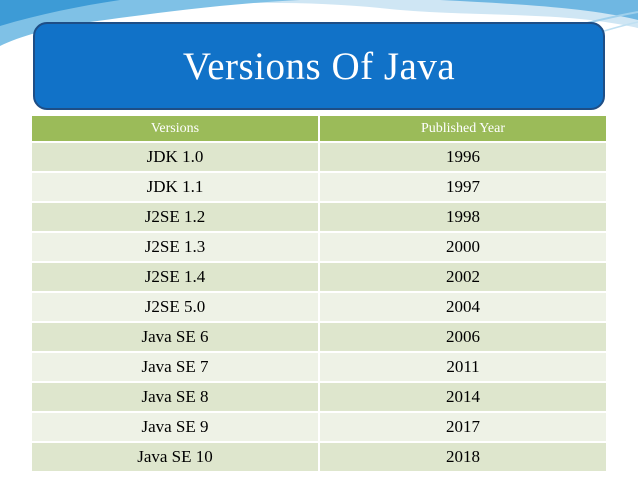  Describe the element at coordinates (462, 456) in the screenshot. I see `year-cell: 2018` at that location.